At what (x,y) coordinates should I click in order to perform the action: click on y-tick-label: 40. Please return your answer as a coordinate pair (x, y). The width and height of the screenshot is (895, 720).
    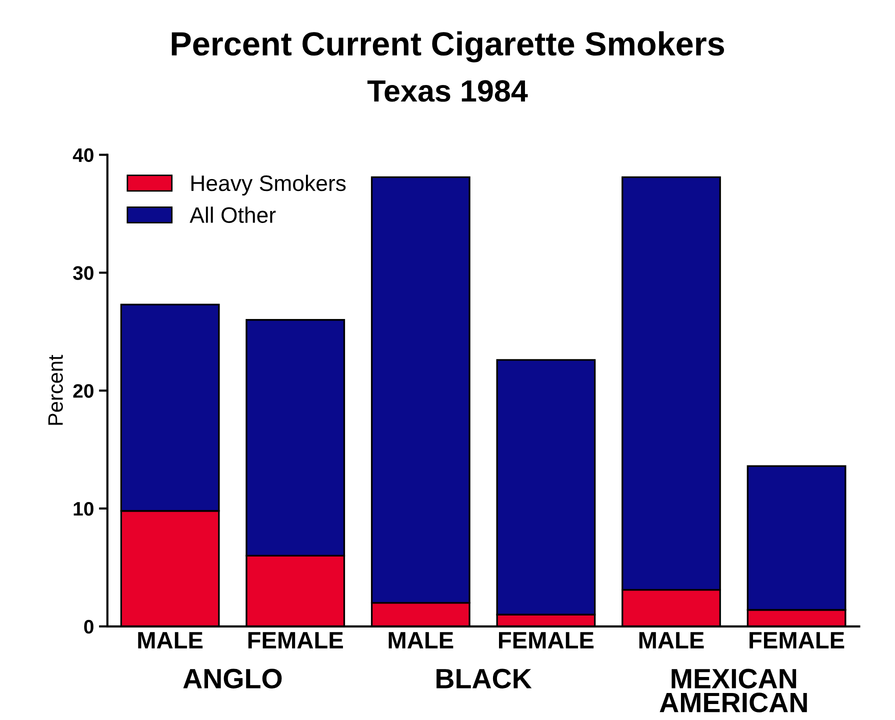
    Looking at the image, I should click on (83, 155).